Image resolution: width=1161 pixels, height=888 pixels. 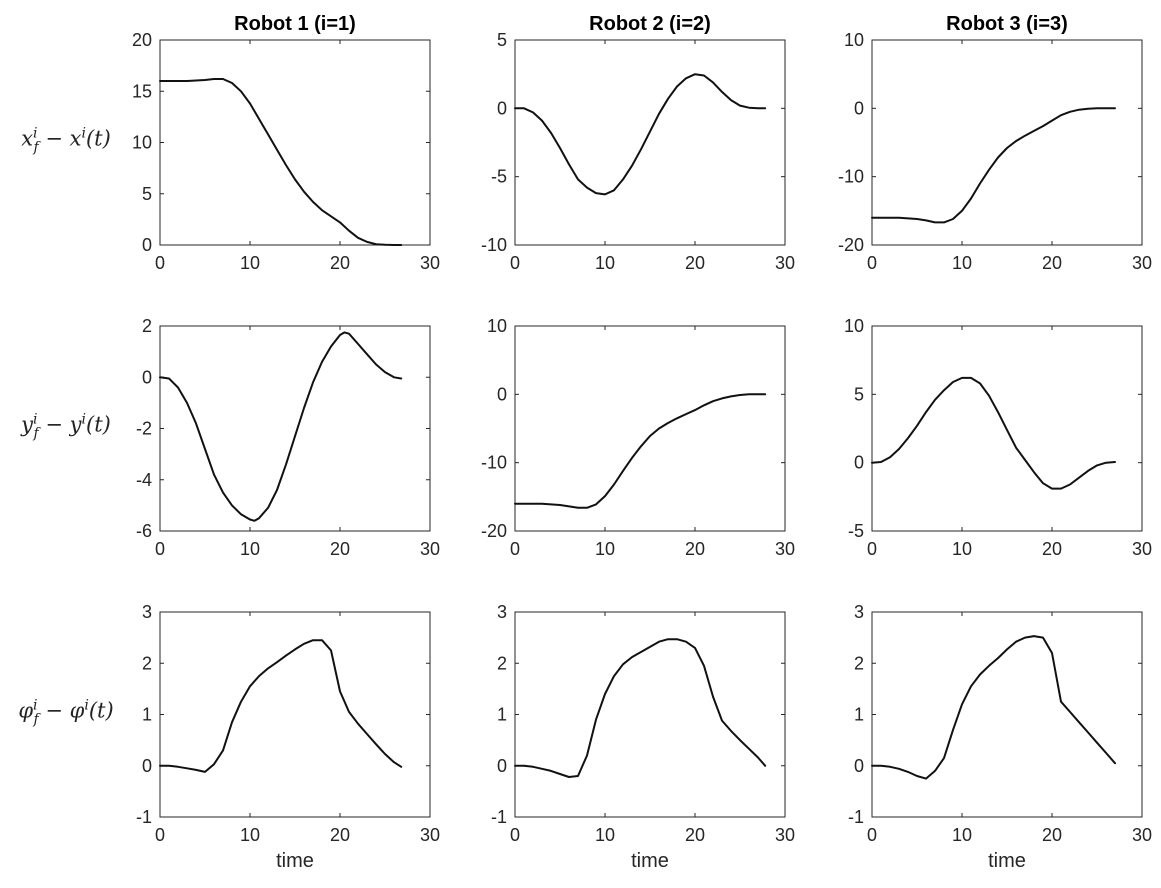 I want to click on subplot-r2-c2: 0 10 20 30 -20 -10 0 10, so click(x=638, y=437).